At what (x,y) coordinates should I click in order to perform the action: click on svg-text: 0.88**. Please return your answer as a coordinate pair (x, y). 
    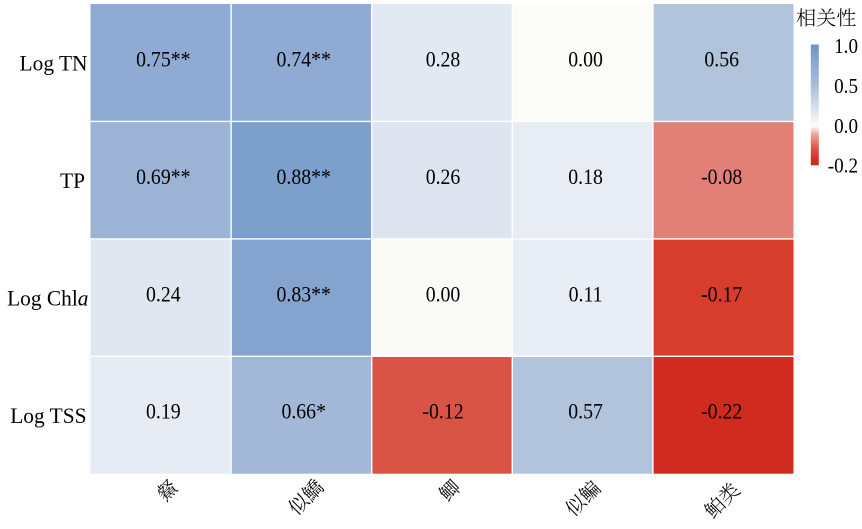
    Looking at the image, I should click on (304, 176).